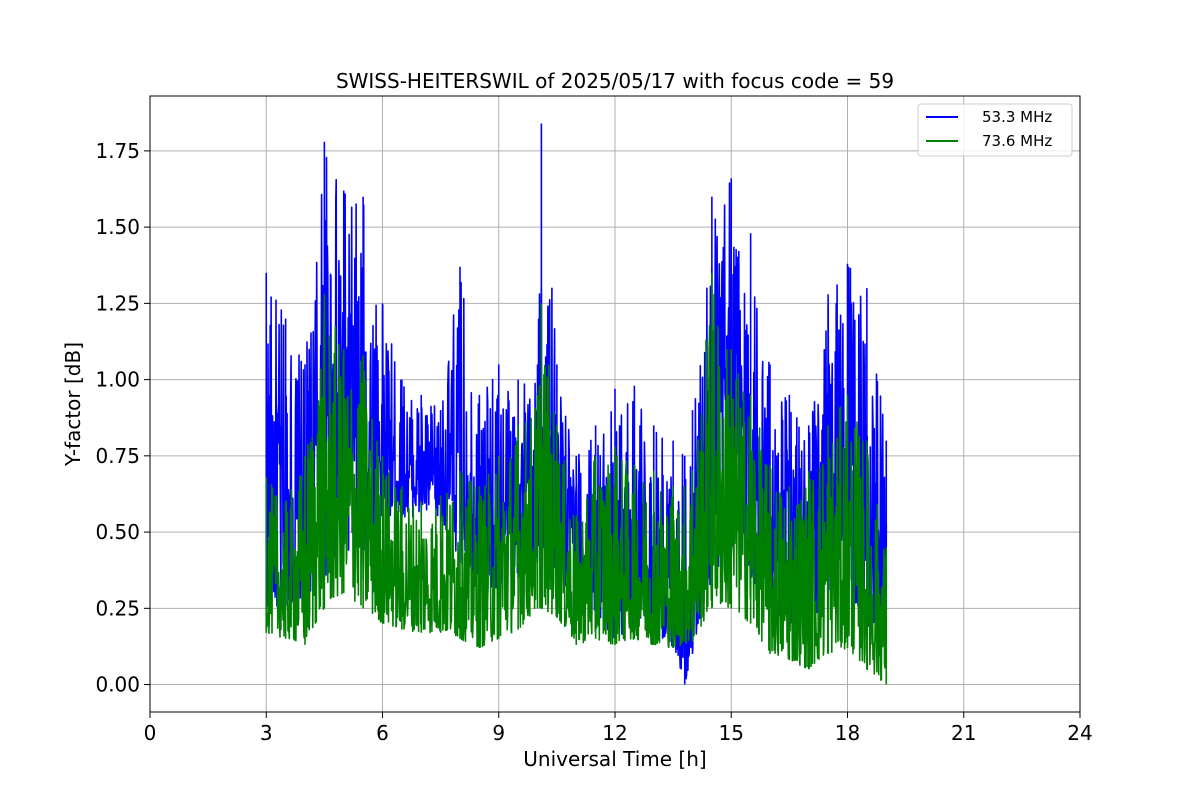 The image size is (1200, 800). What do you see at coordinates (1079, 733) in the screenshot?
I see `x-tick-label: 24` at bounding box center [1079, 733].